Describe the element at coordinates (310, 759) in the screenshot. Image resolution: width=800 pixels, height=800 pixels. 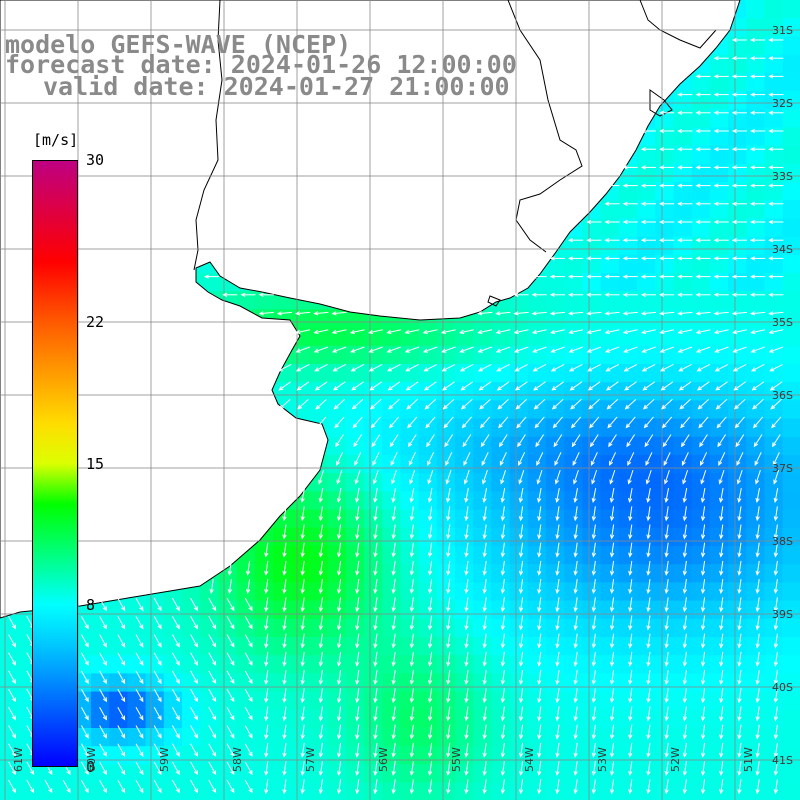
I see `longitude-label: 57W` at that location.